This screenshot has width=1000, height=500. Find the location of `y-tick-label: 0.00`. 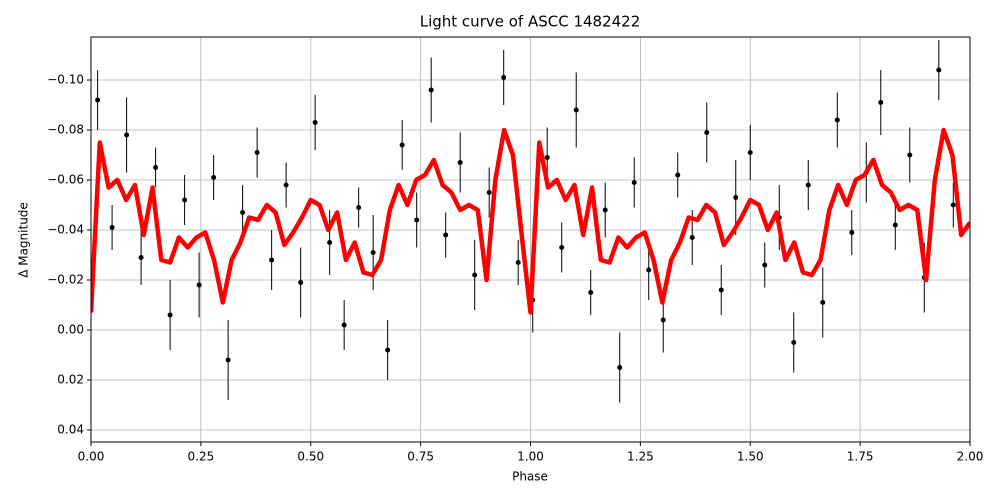

y-tick-label: 0.00 is located at coordinates (70, 330).